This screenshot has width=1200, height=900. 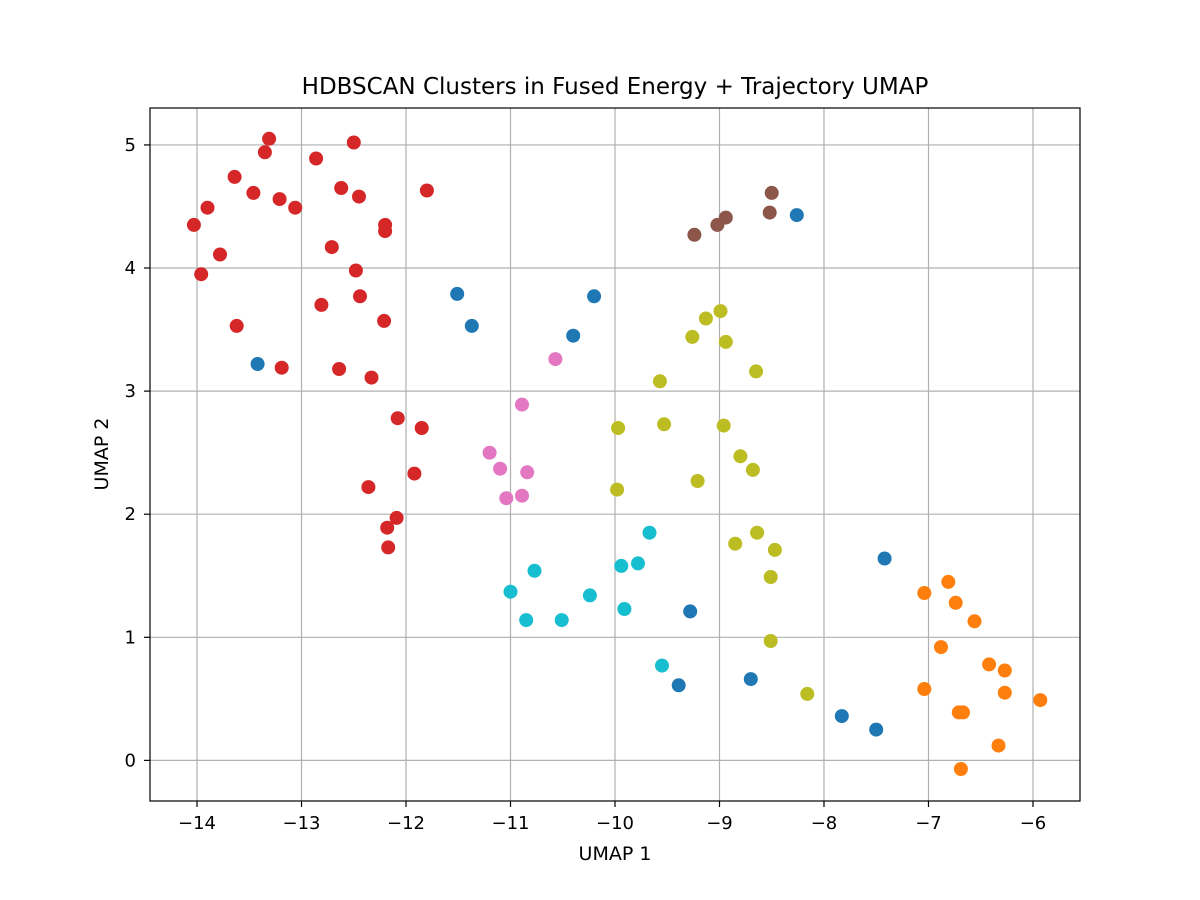 I want to click on x-tick-label: −7, so click(x=928, y=823).